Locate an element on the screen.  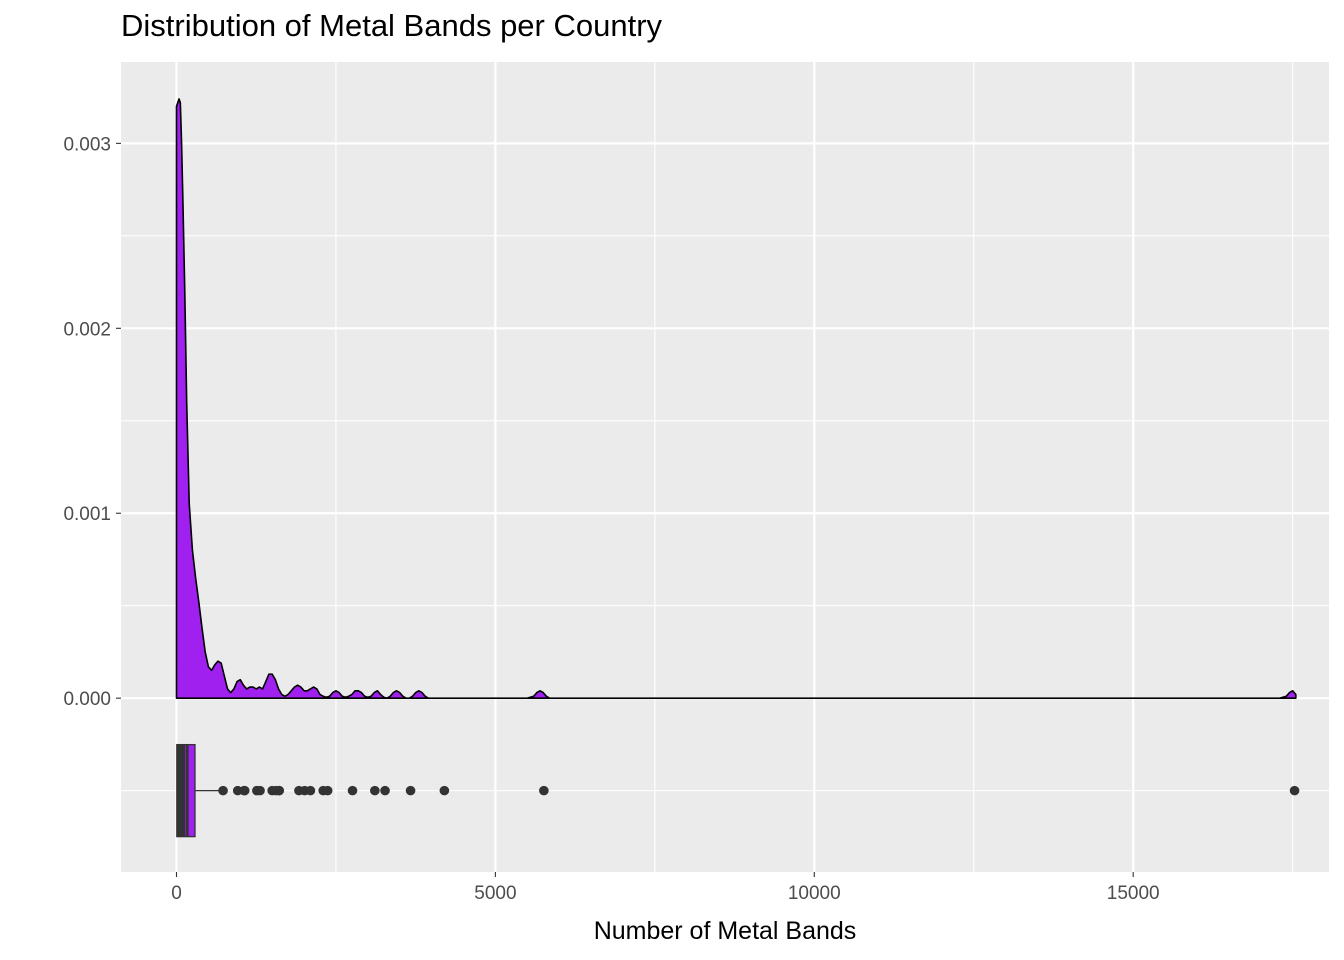
y-tick-label: 0.002 is located at coordinates (87, 329).